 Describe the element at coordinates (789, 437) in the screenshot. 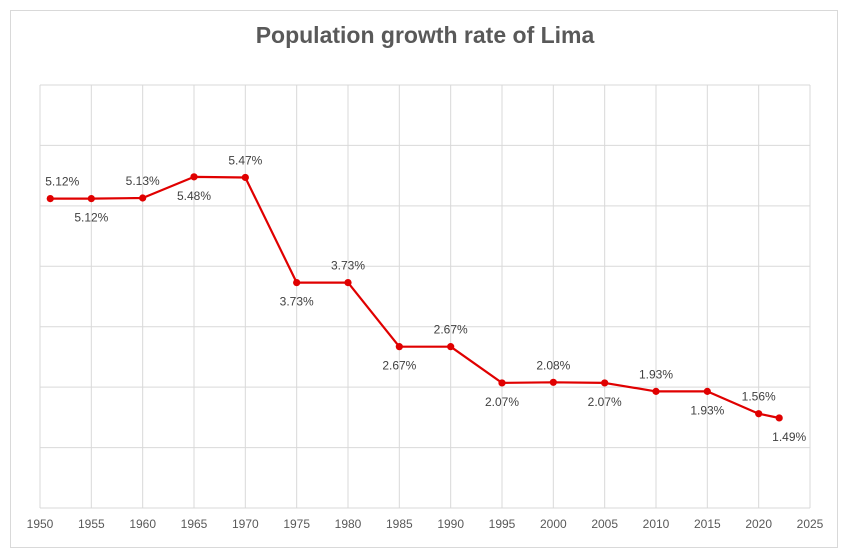

I see `data-label: 1.49%` at that location.